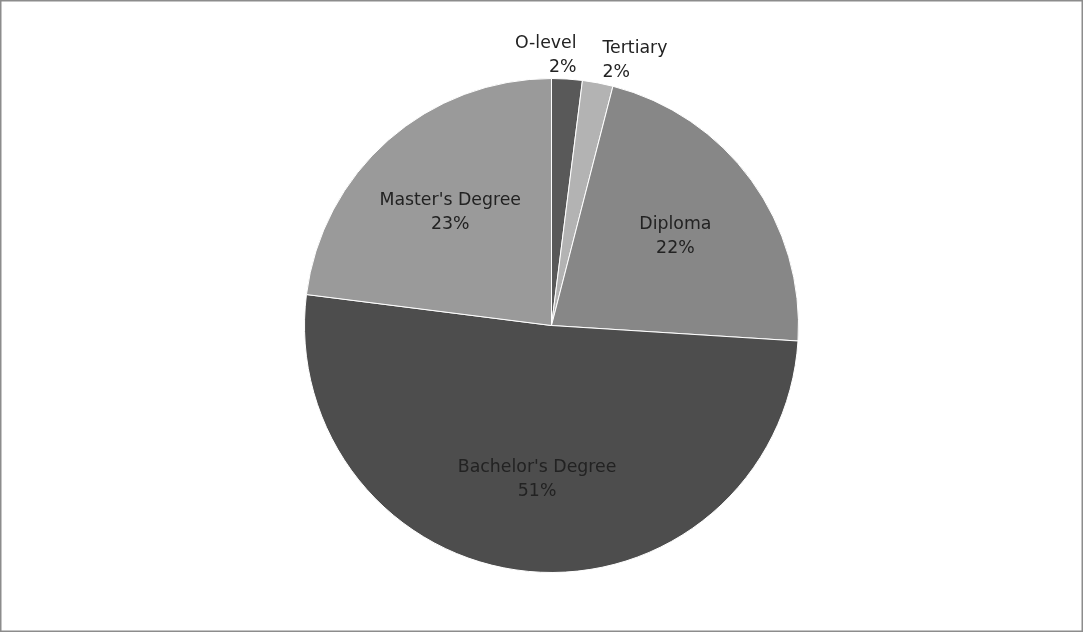 This screenshot has height=632, width=1083. Describe the element at coordinates (675, 247) in the screenshot. I see `data-label: 22%` at that location.